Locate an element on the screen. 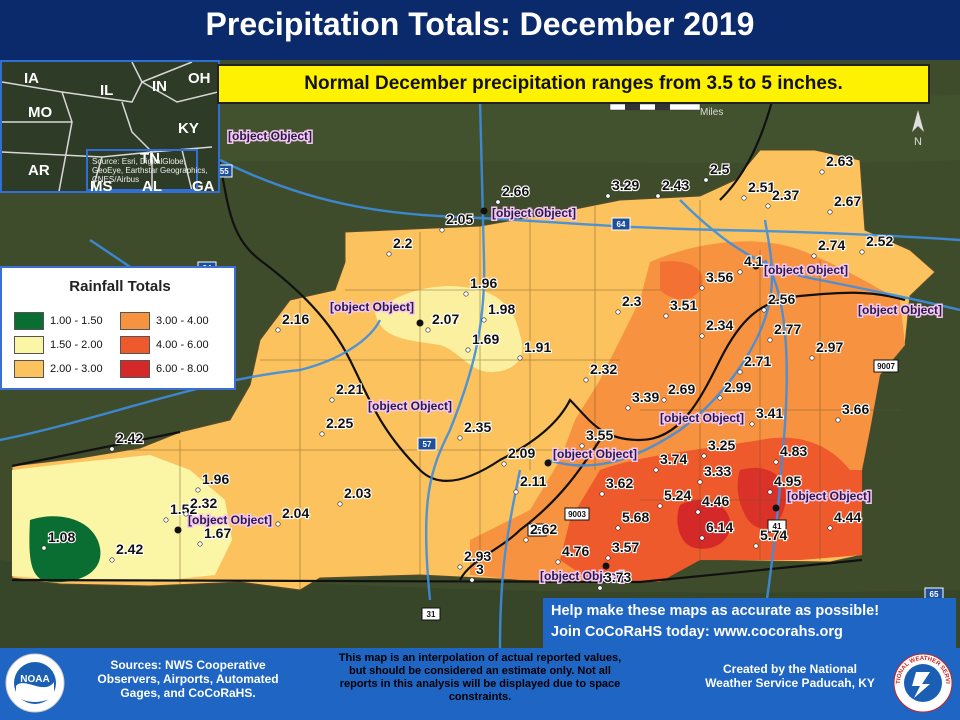 The width and height of the screenshot is (960, 720). precip-point-label: 2.5 is located at coordinates (720, 169).